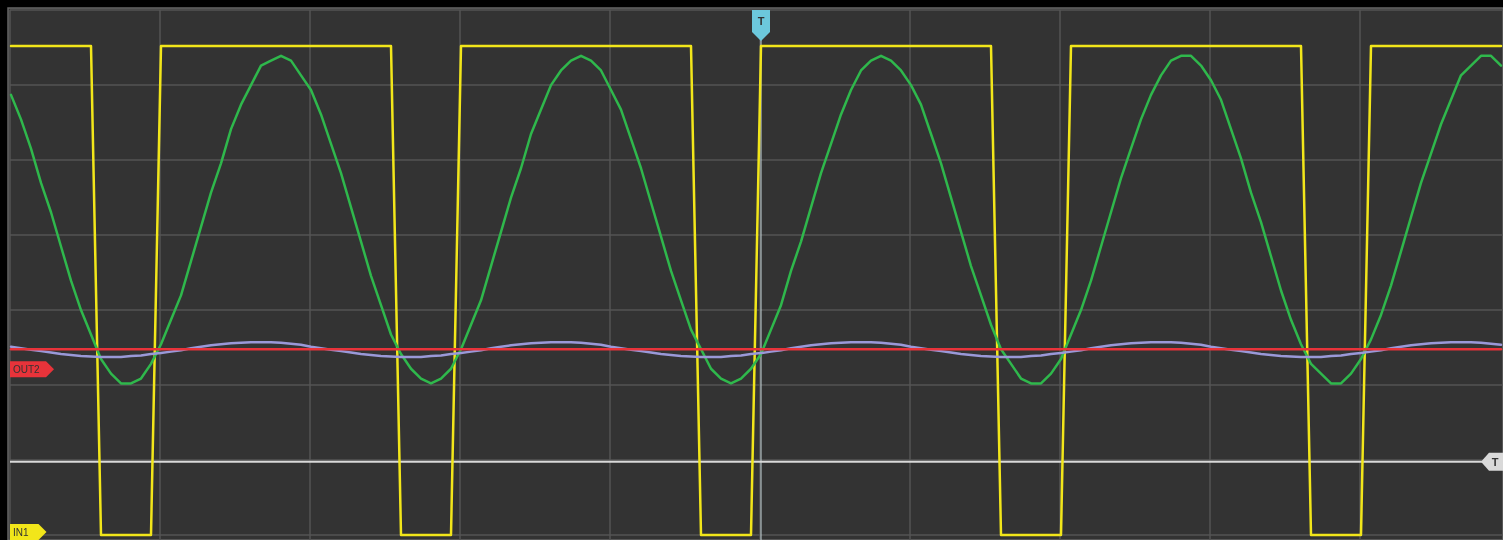 Image resolution: width=1503 pixels, height=540 pixels. Describe the element at coordinates (1495, 461) in the screenshot. I see `ref-line-label: T` at that location.